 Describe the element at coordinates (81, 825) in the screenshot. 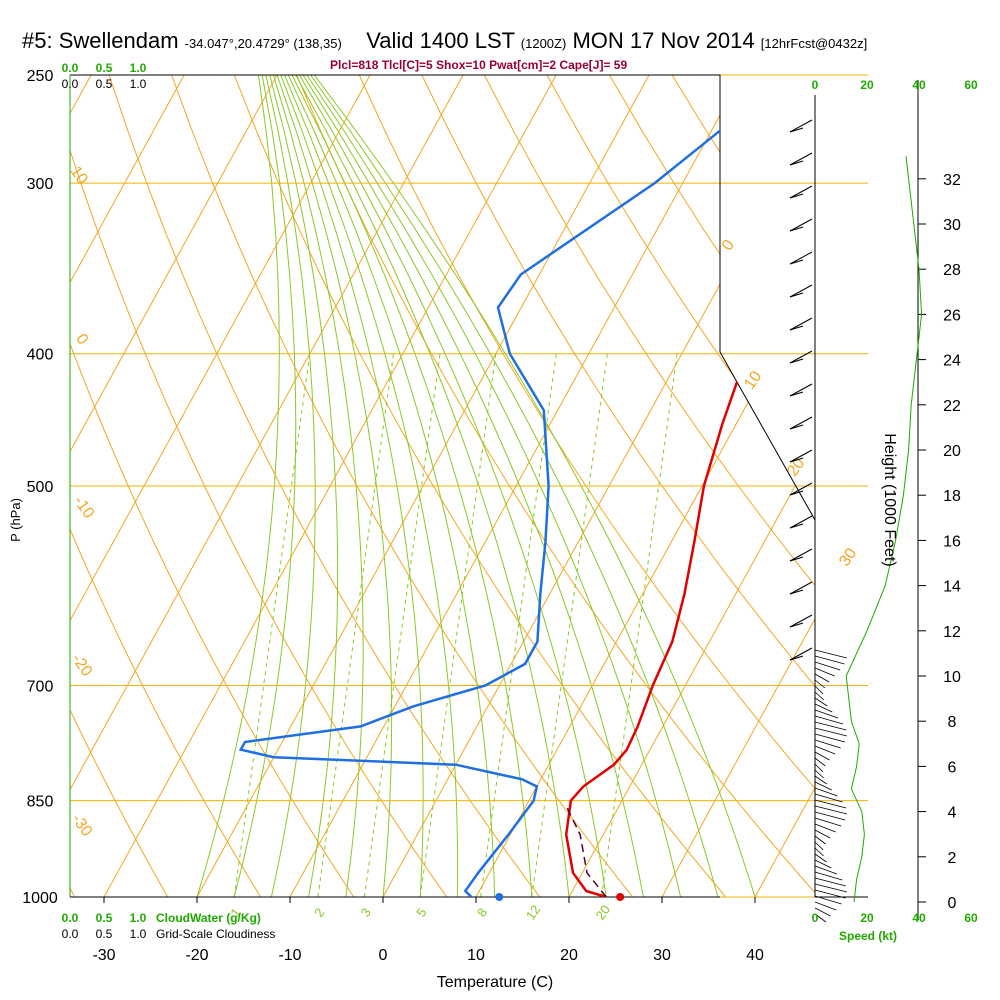

I see `isotherm-label: -30` at that location.